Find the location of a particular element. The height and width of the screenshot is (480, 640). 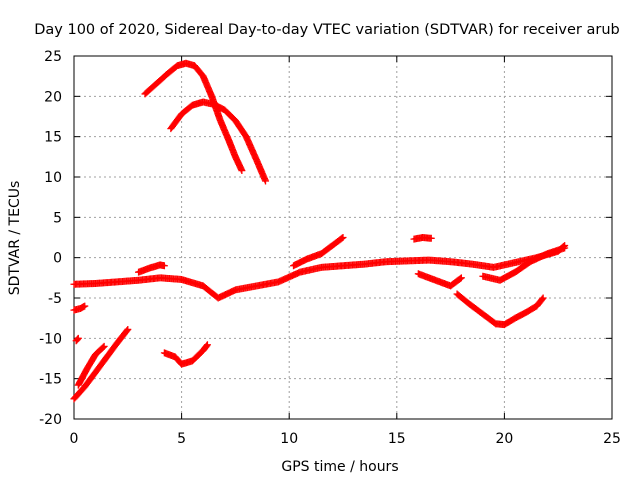

x-tick-label: 20 is located at coordinates (504, 439).